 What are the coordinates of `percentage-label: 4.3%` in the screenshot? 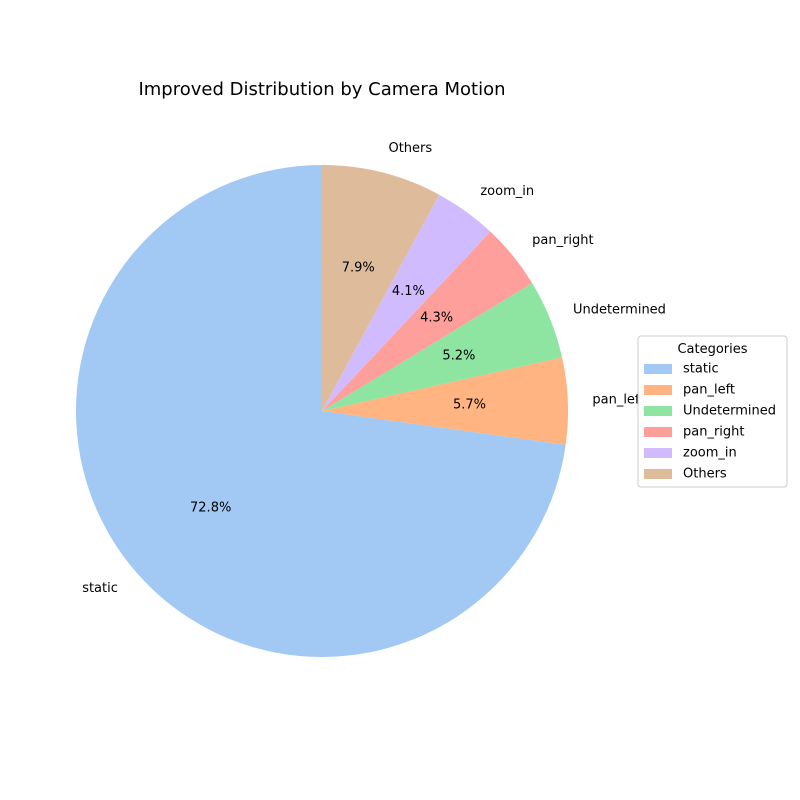 It's located at (436, 317).